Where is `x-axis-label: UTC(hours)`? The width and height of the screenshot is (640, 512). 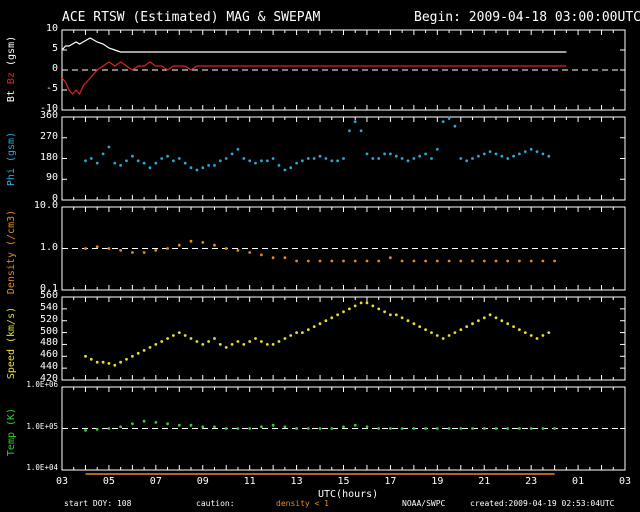 x-axis-label: UTC(hours) is located at coordinates (348, 494).